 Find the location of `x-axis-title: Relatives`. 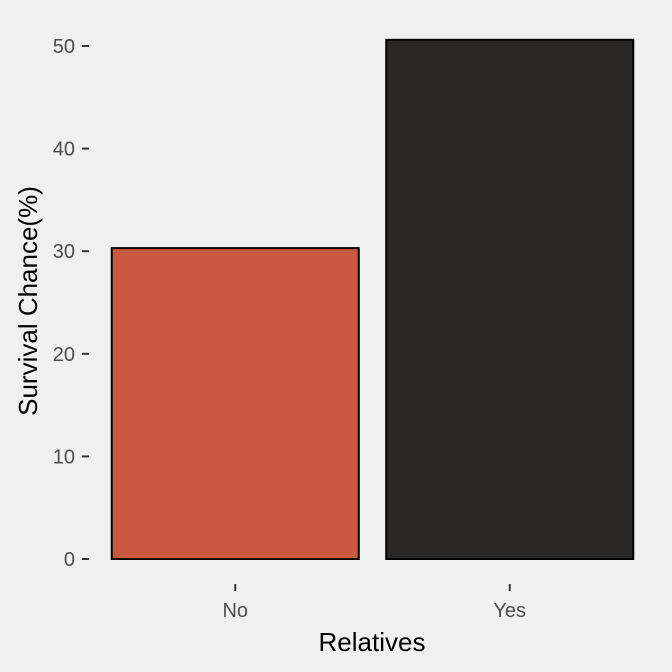

x-axis-title: Relatives is located at coordinates (372, 642).